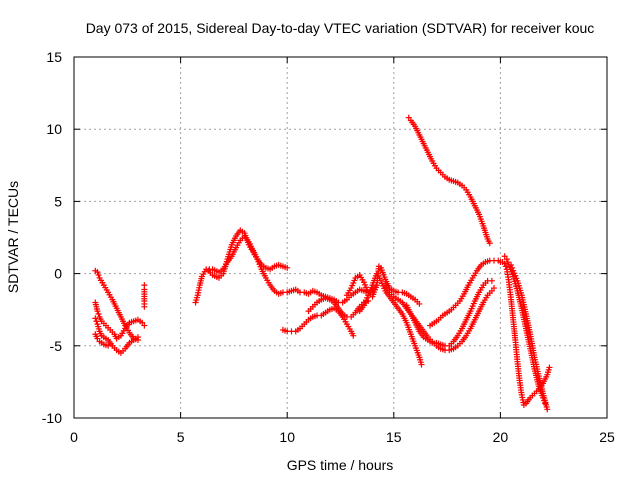 Image resolution: width=640 pixels, height=485 pixels. Describe the element at coordinates (102, 340) in the screenshot. I see `series-arc-1d` at that location.